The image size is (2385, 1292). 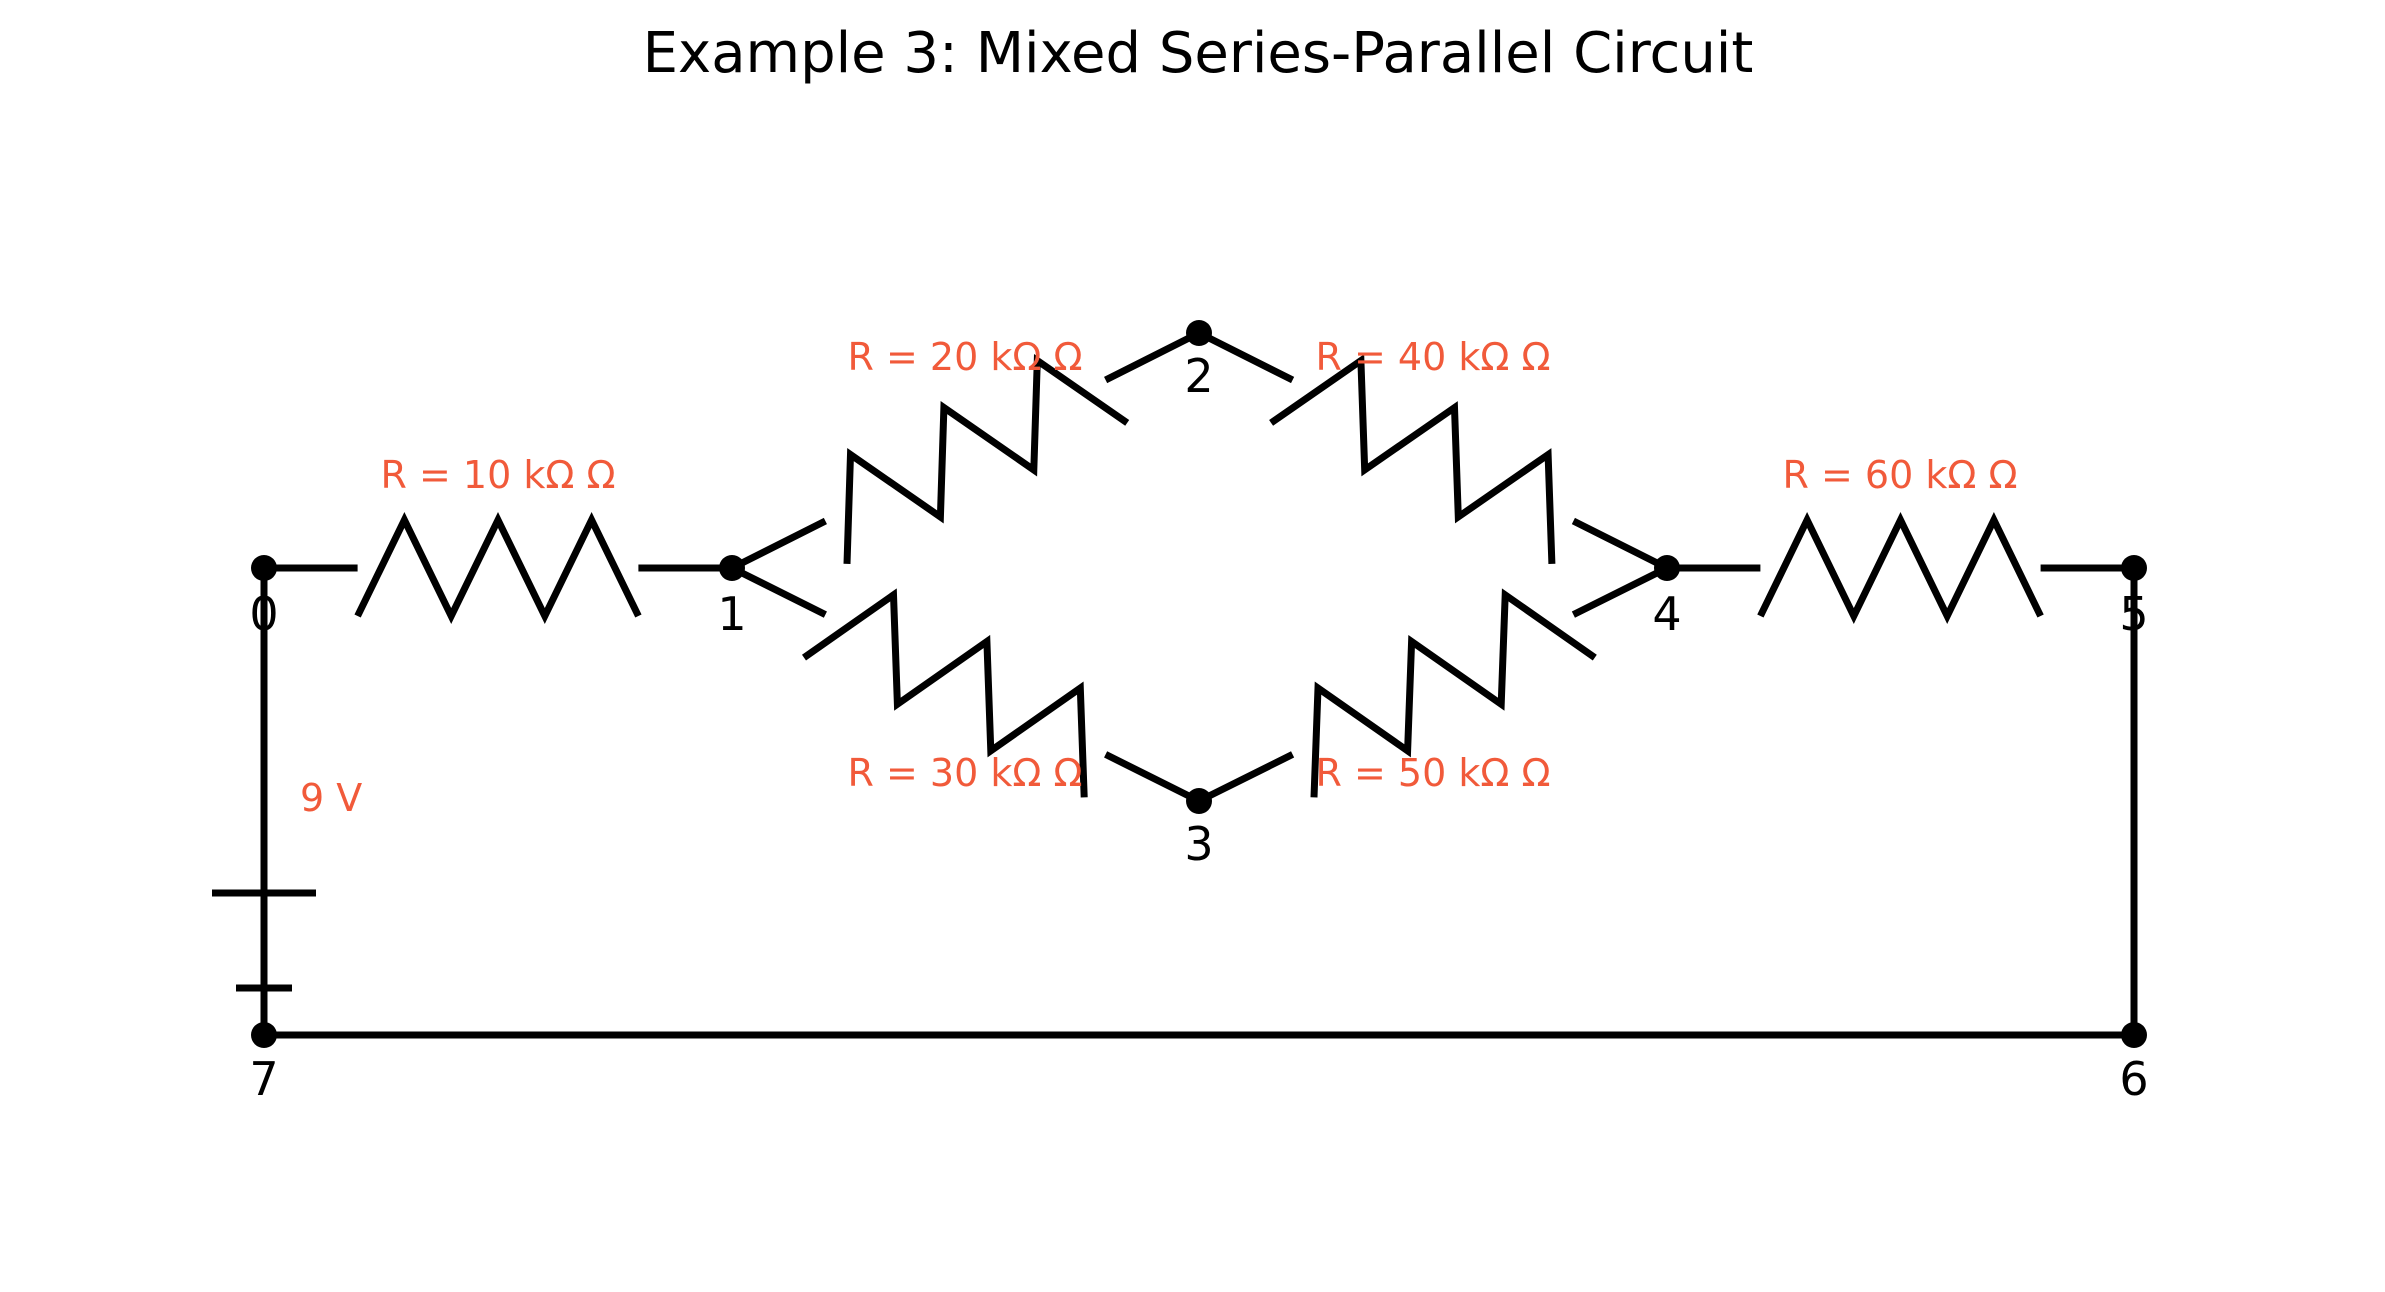 I want to click on node-label-0: 0, so click(x=263, y=614).